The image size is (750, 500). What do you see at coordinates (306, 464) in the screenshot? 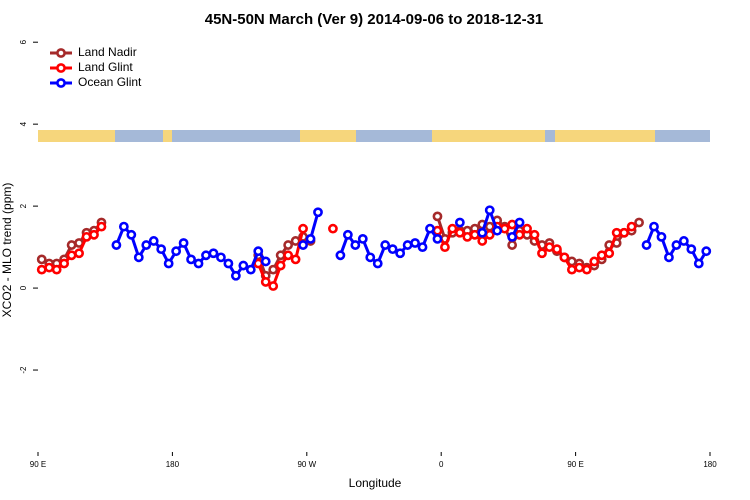
I see `x-tick-label: 90 W` at bounding box center [306, 464].